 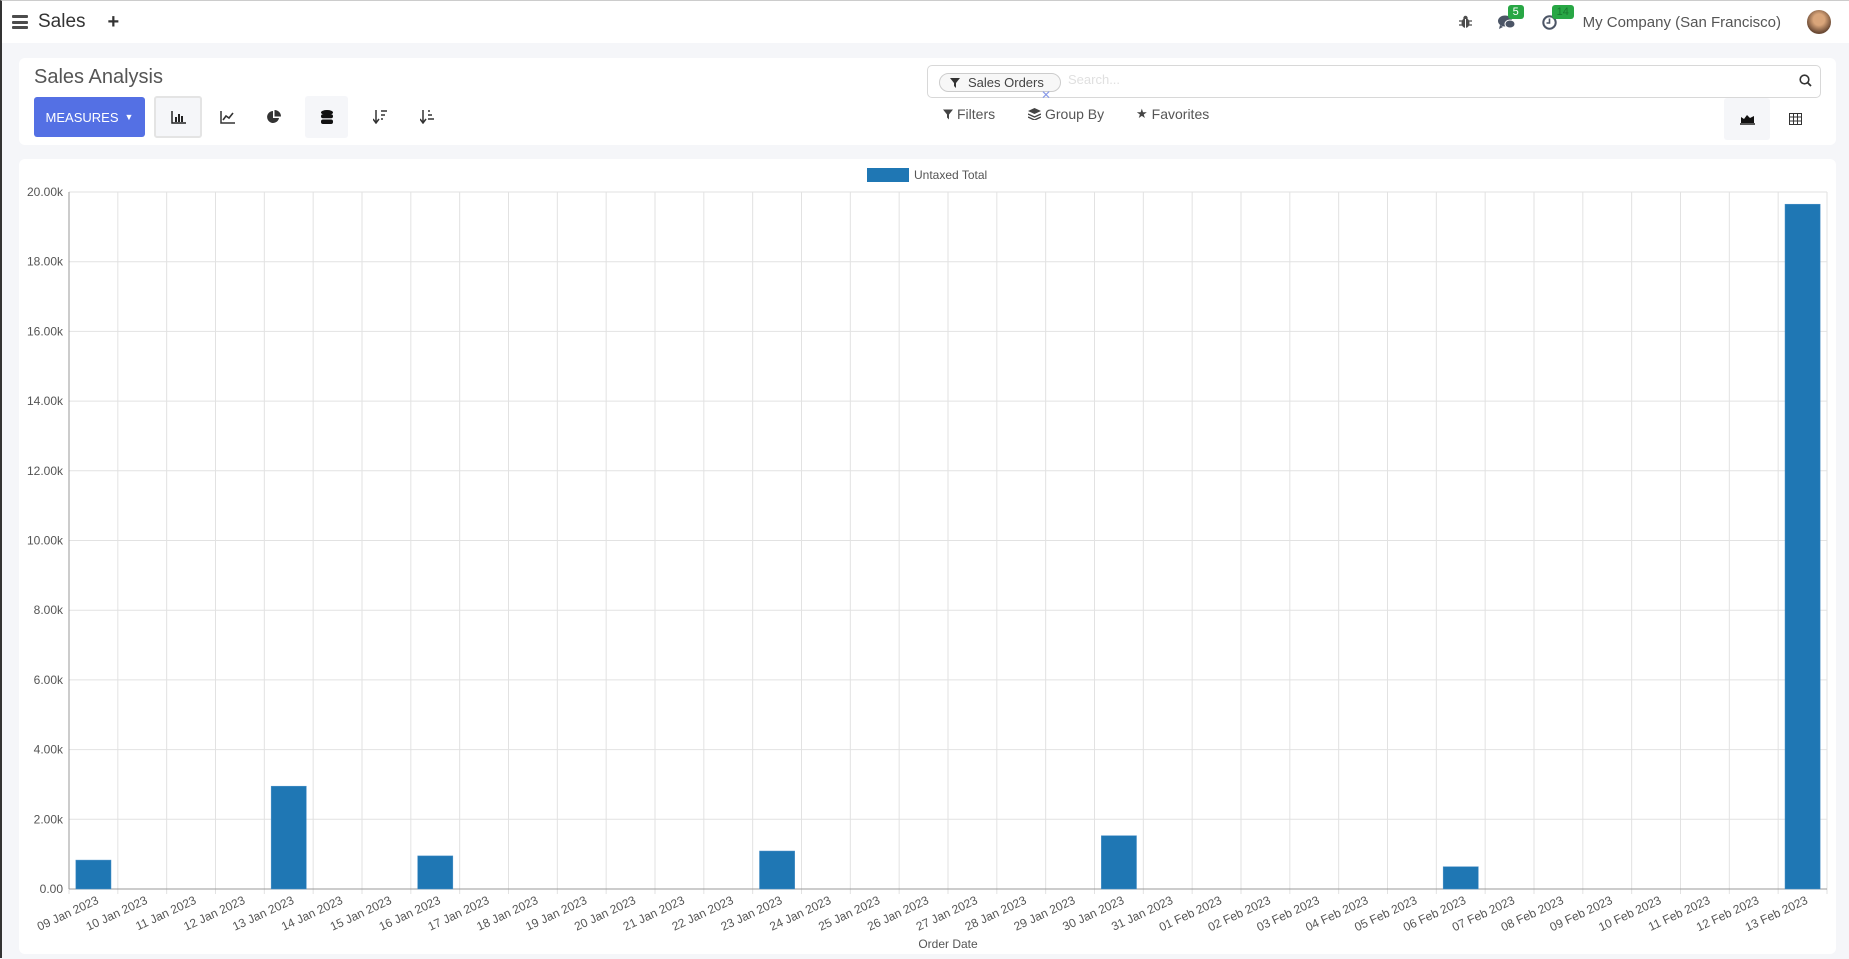 What do you see at coordinates (1142, 113) in the screenshot?
I see `star-icon: ★` at bounding box center [1142, 113].